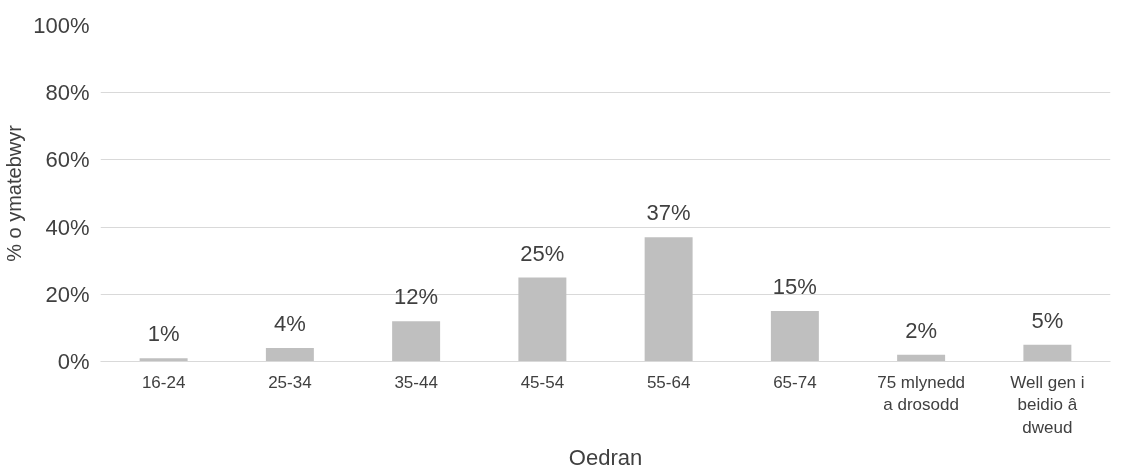  Describe the element at coordinates (668, 382) in the screenshot. I see `x-tick-label: 55-64` at that location.